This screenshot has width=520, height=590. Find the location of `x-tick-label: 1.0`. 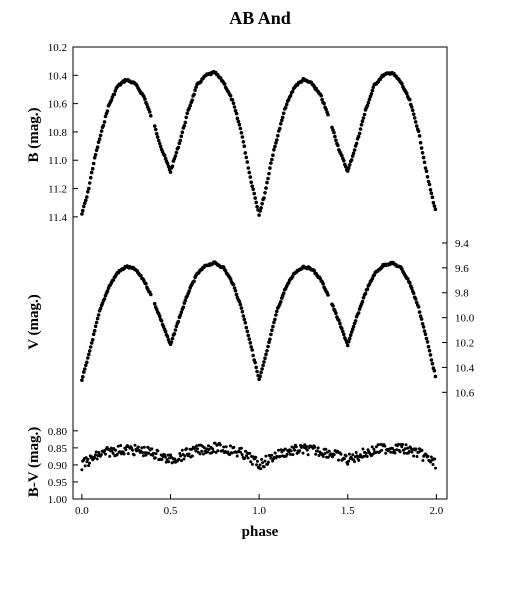

x-tick-label: 1.0 is located at coordinates (259, 511).